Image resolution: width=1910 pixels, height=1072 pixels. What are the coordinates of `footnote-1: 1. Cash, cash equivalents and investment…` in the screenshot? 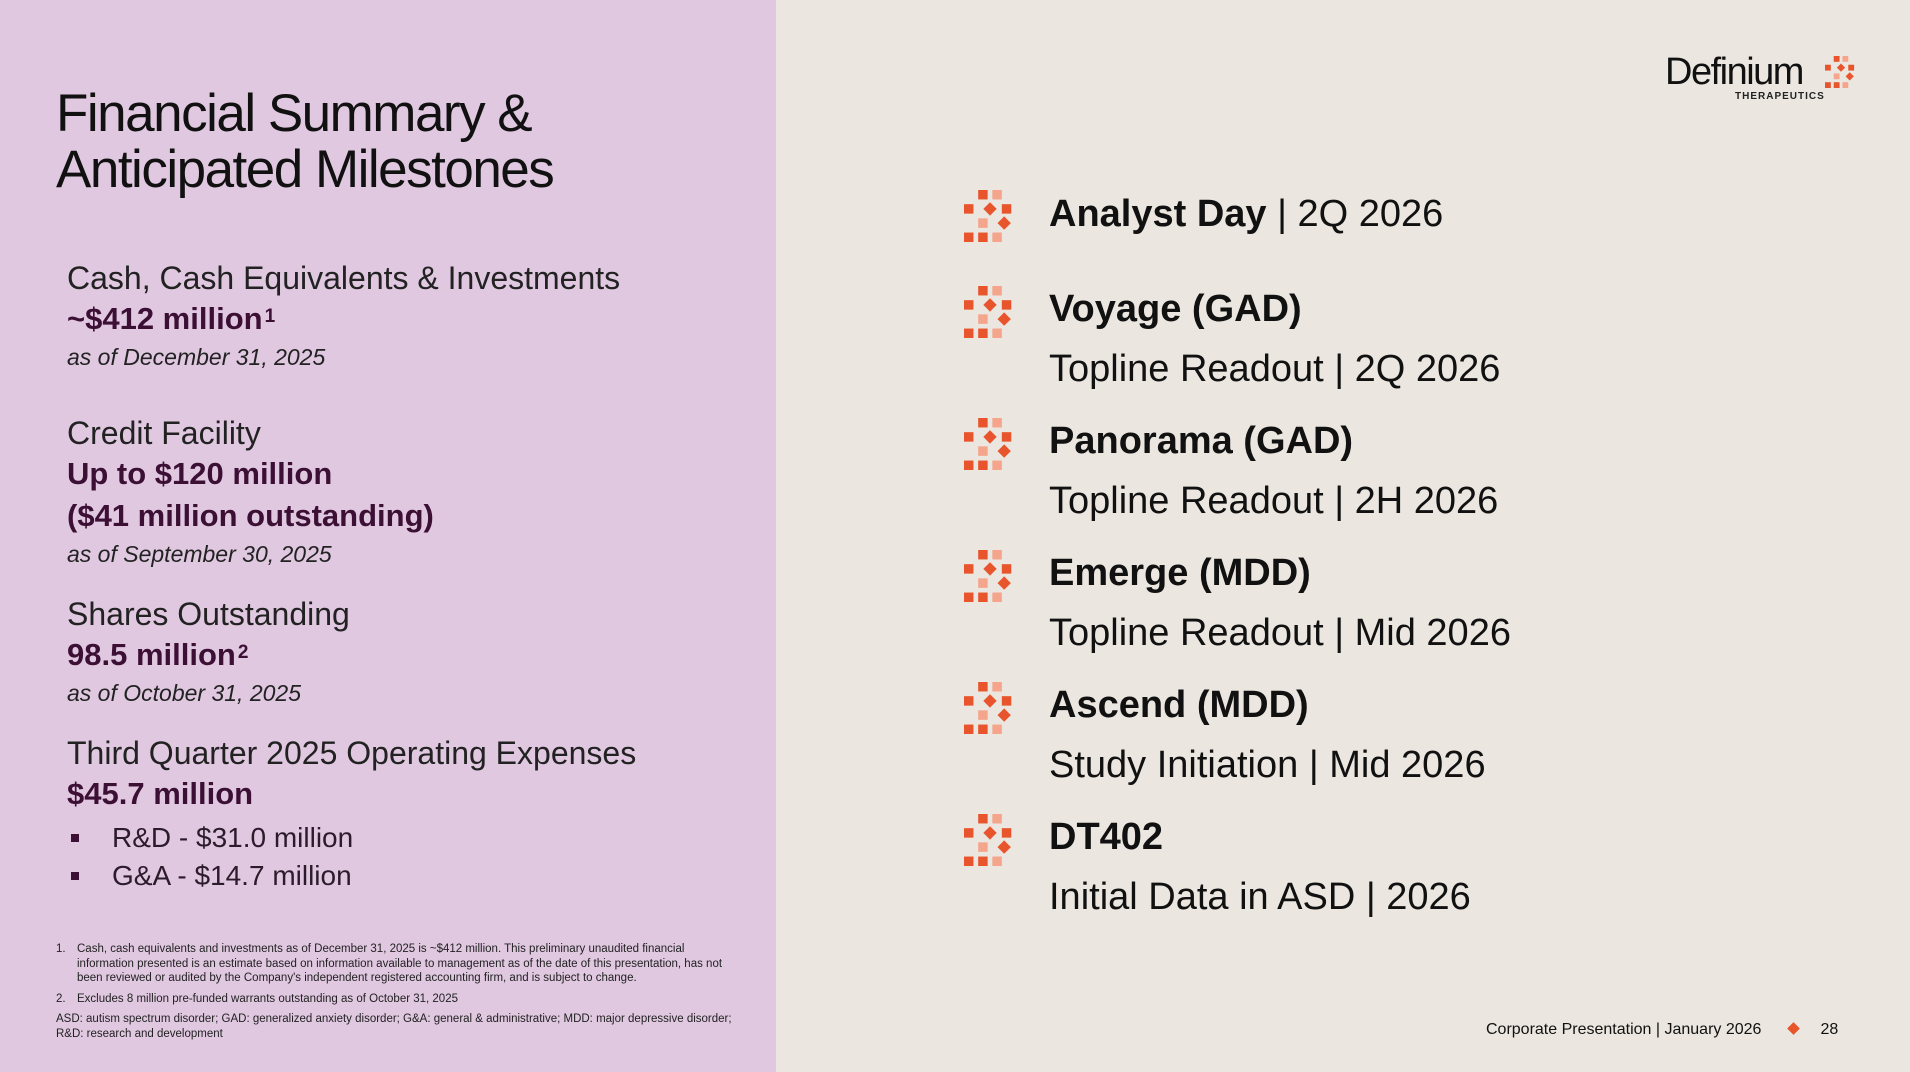 It's located at (396, 964).